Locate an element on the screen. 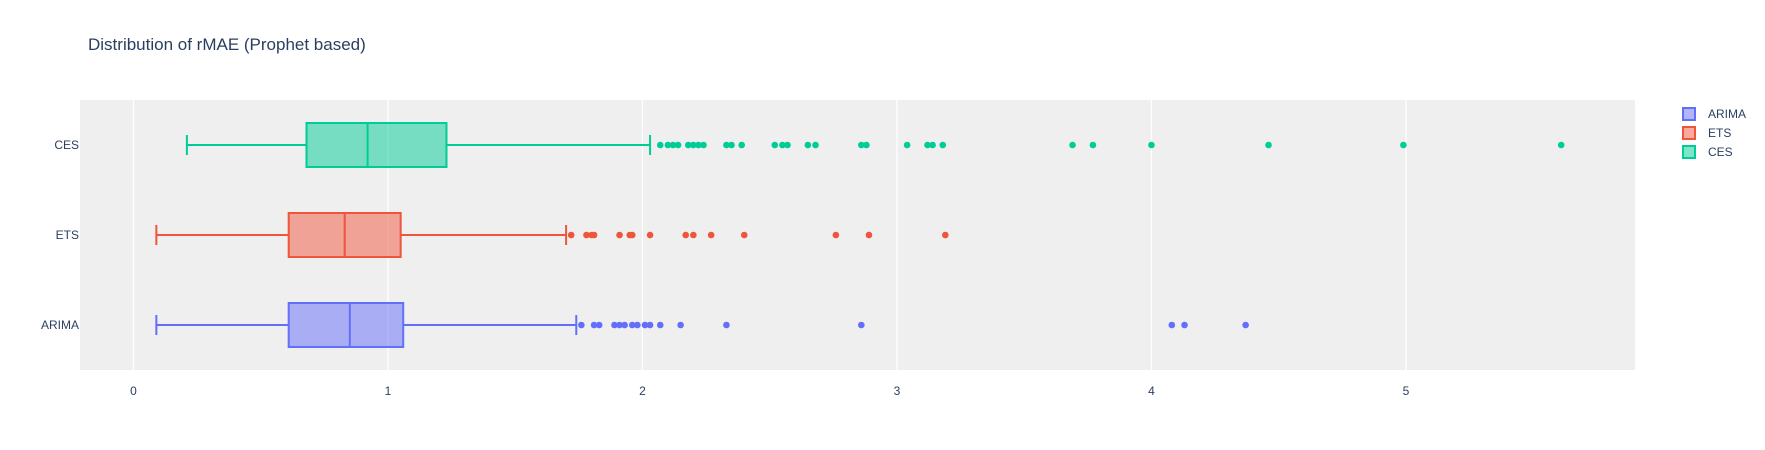 The image size is (1765, 450). legend-item-ces: CES is located at coordinates (1707, 152).